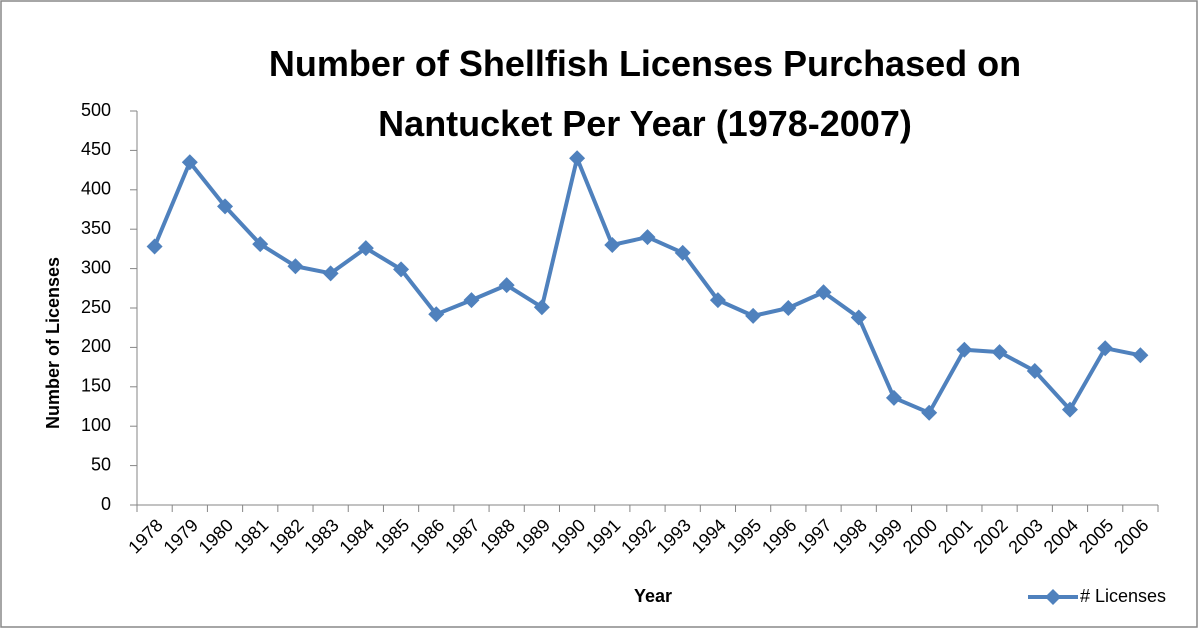 The width and height of the screenshot is (1198, 628). I want to click on x-tick-label: 1988, so click(497, 536).